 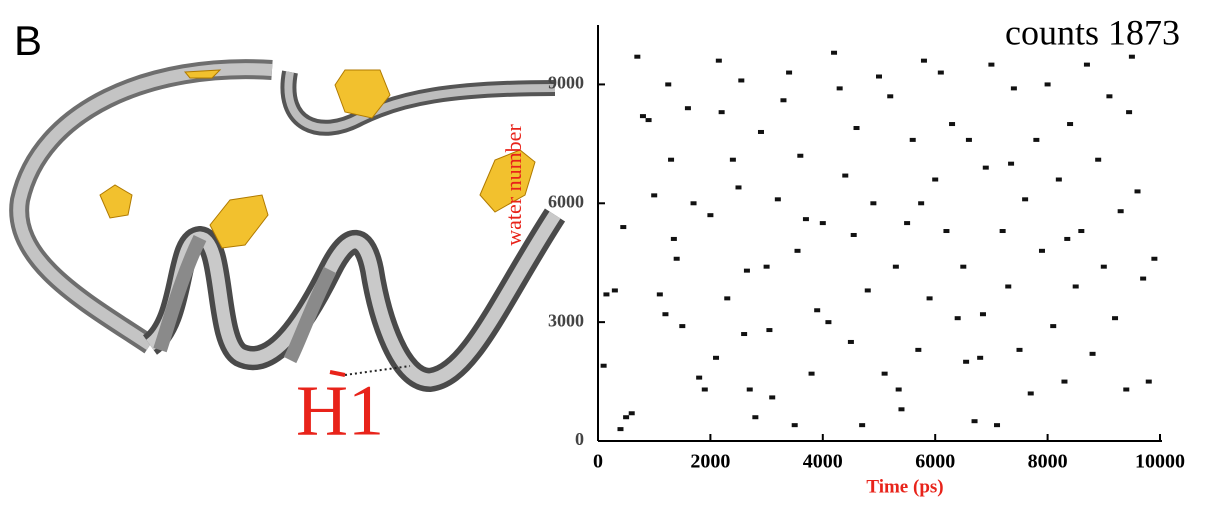 I want to click on x-tick-label: 2000, so click(x=710, y=462).